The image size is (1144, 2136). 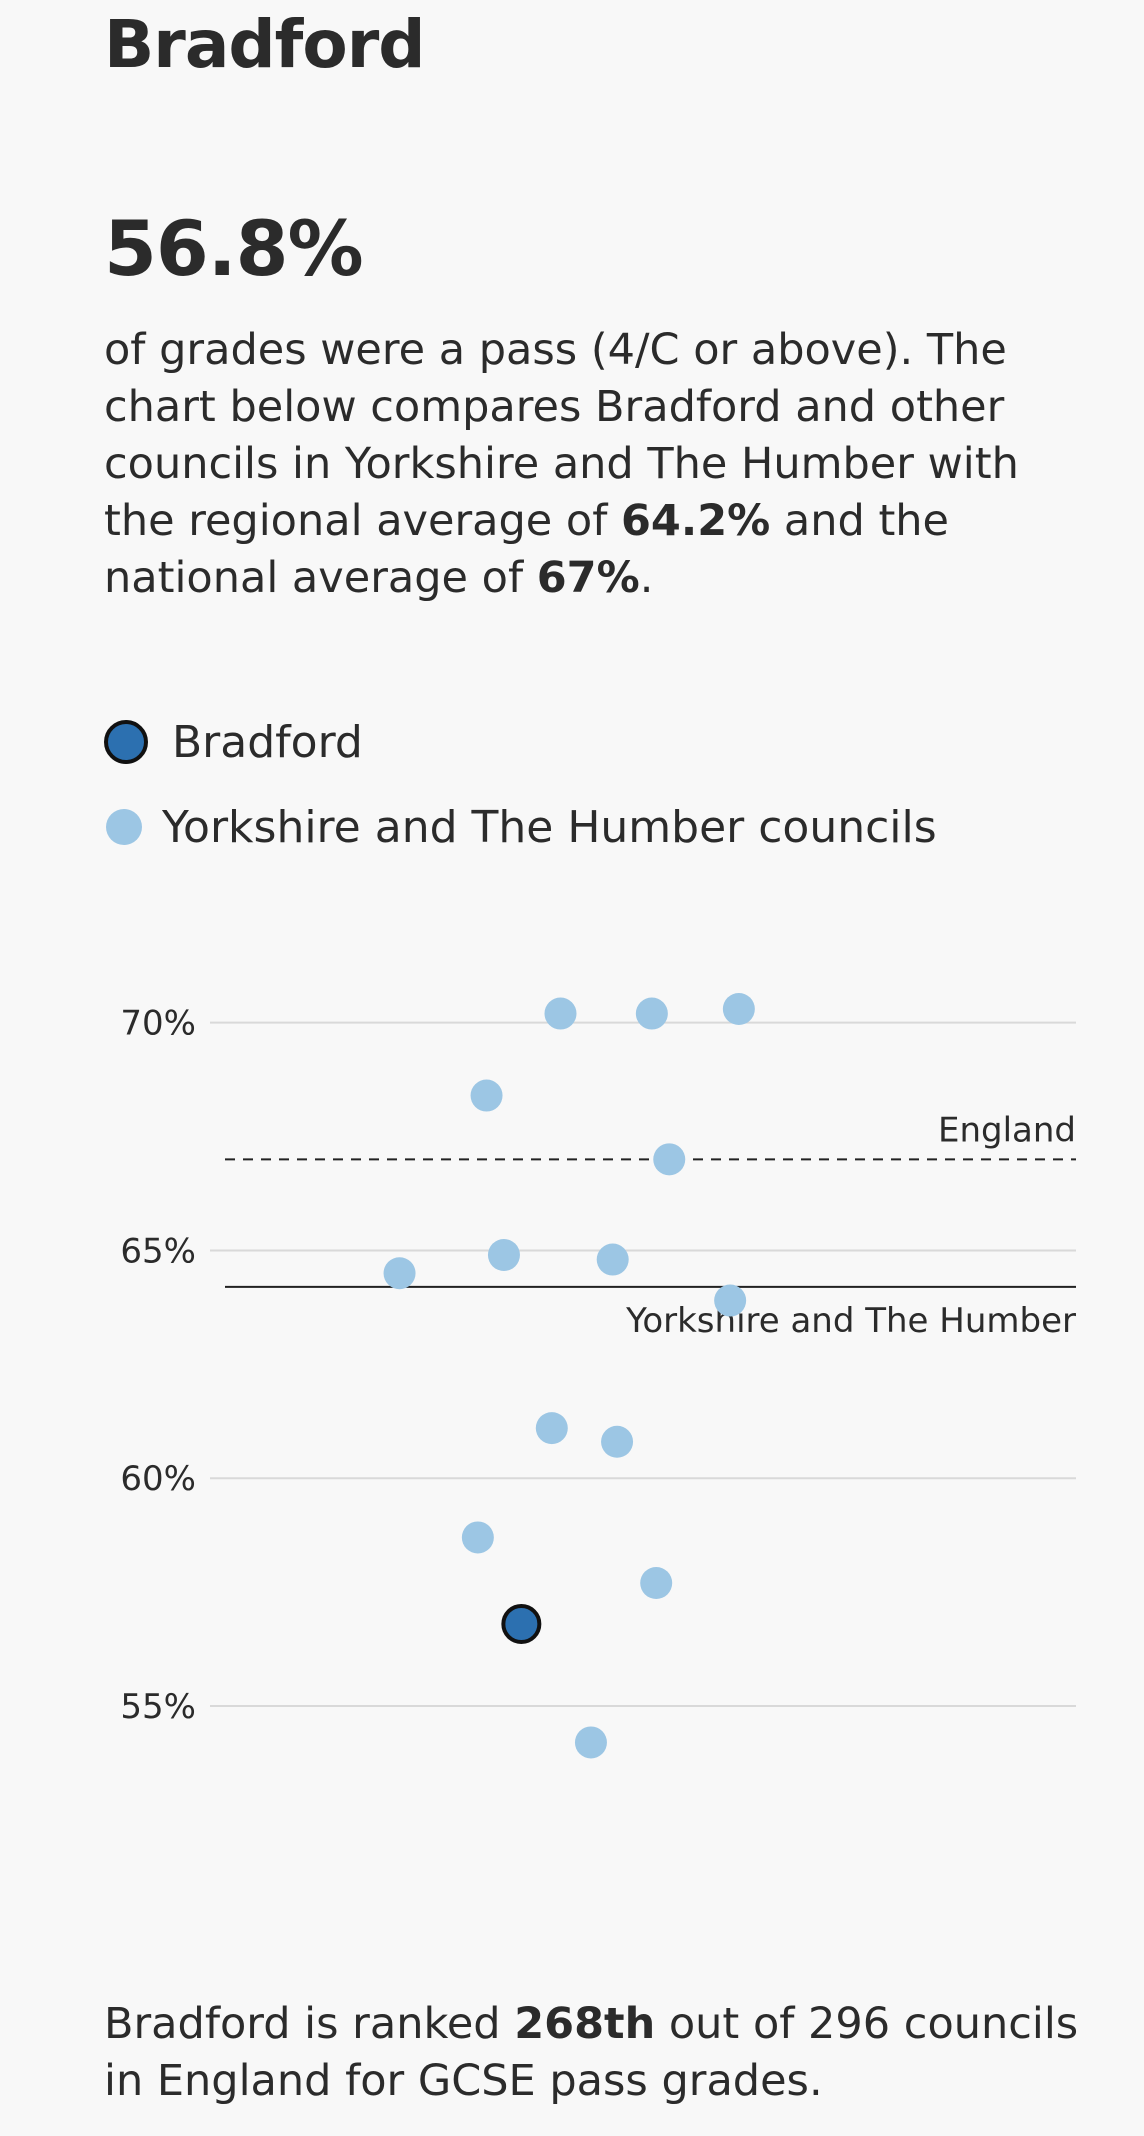 I want to click on legend-item-region-councils: Yorkshire and The Humber councils, so click(x=520, y=827).